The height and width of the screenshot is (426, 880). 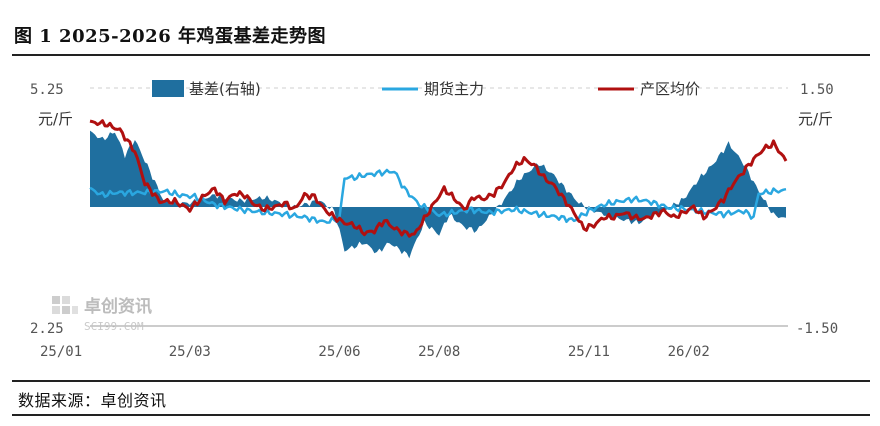 I want to click on right-axis-bottom-label: -1.50, so click(x=817, y=329).